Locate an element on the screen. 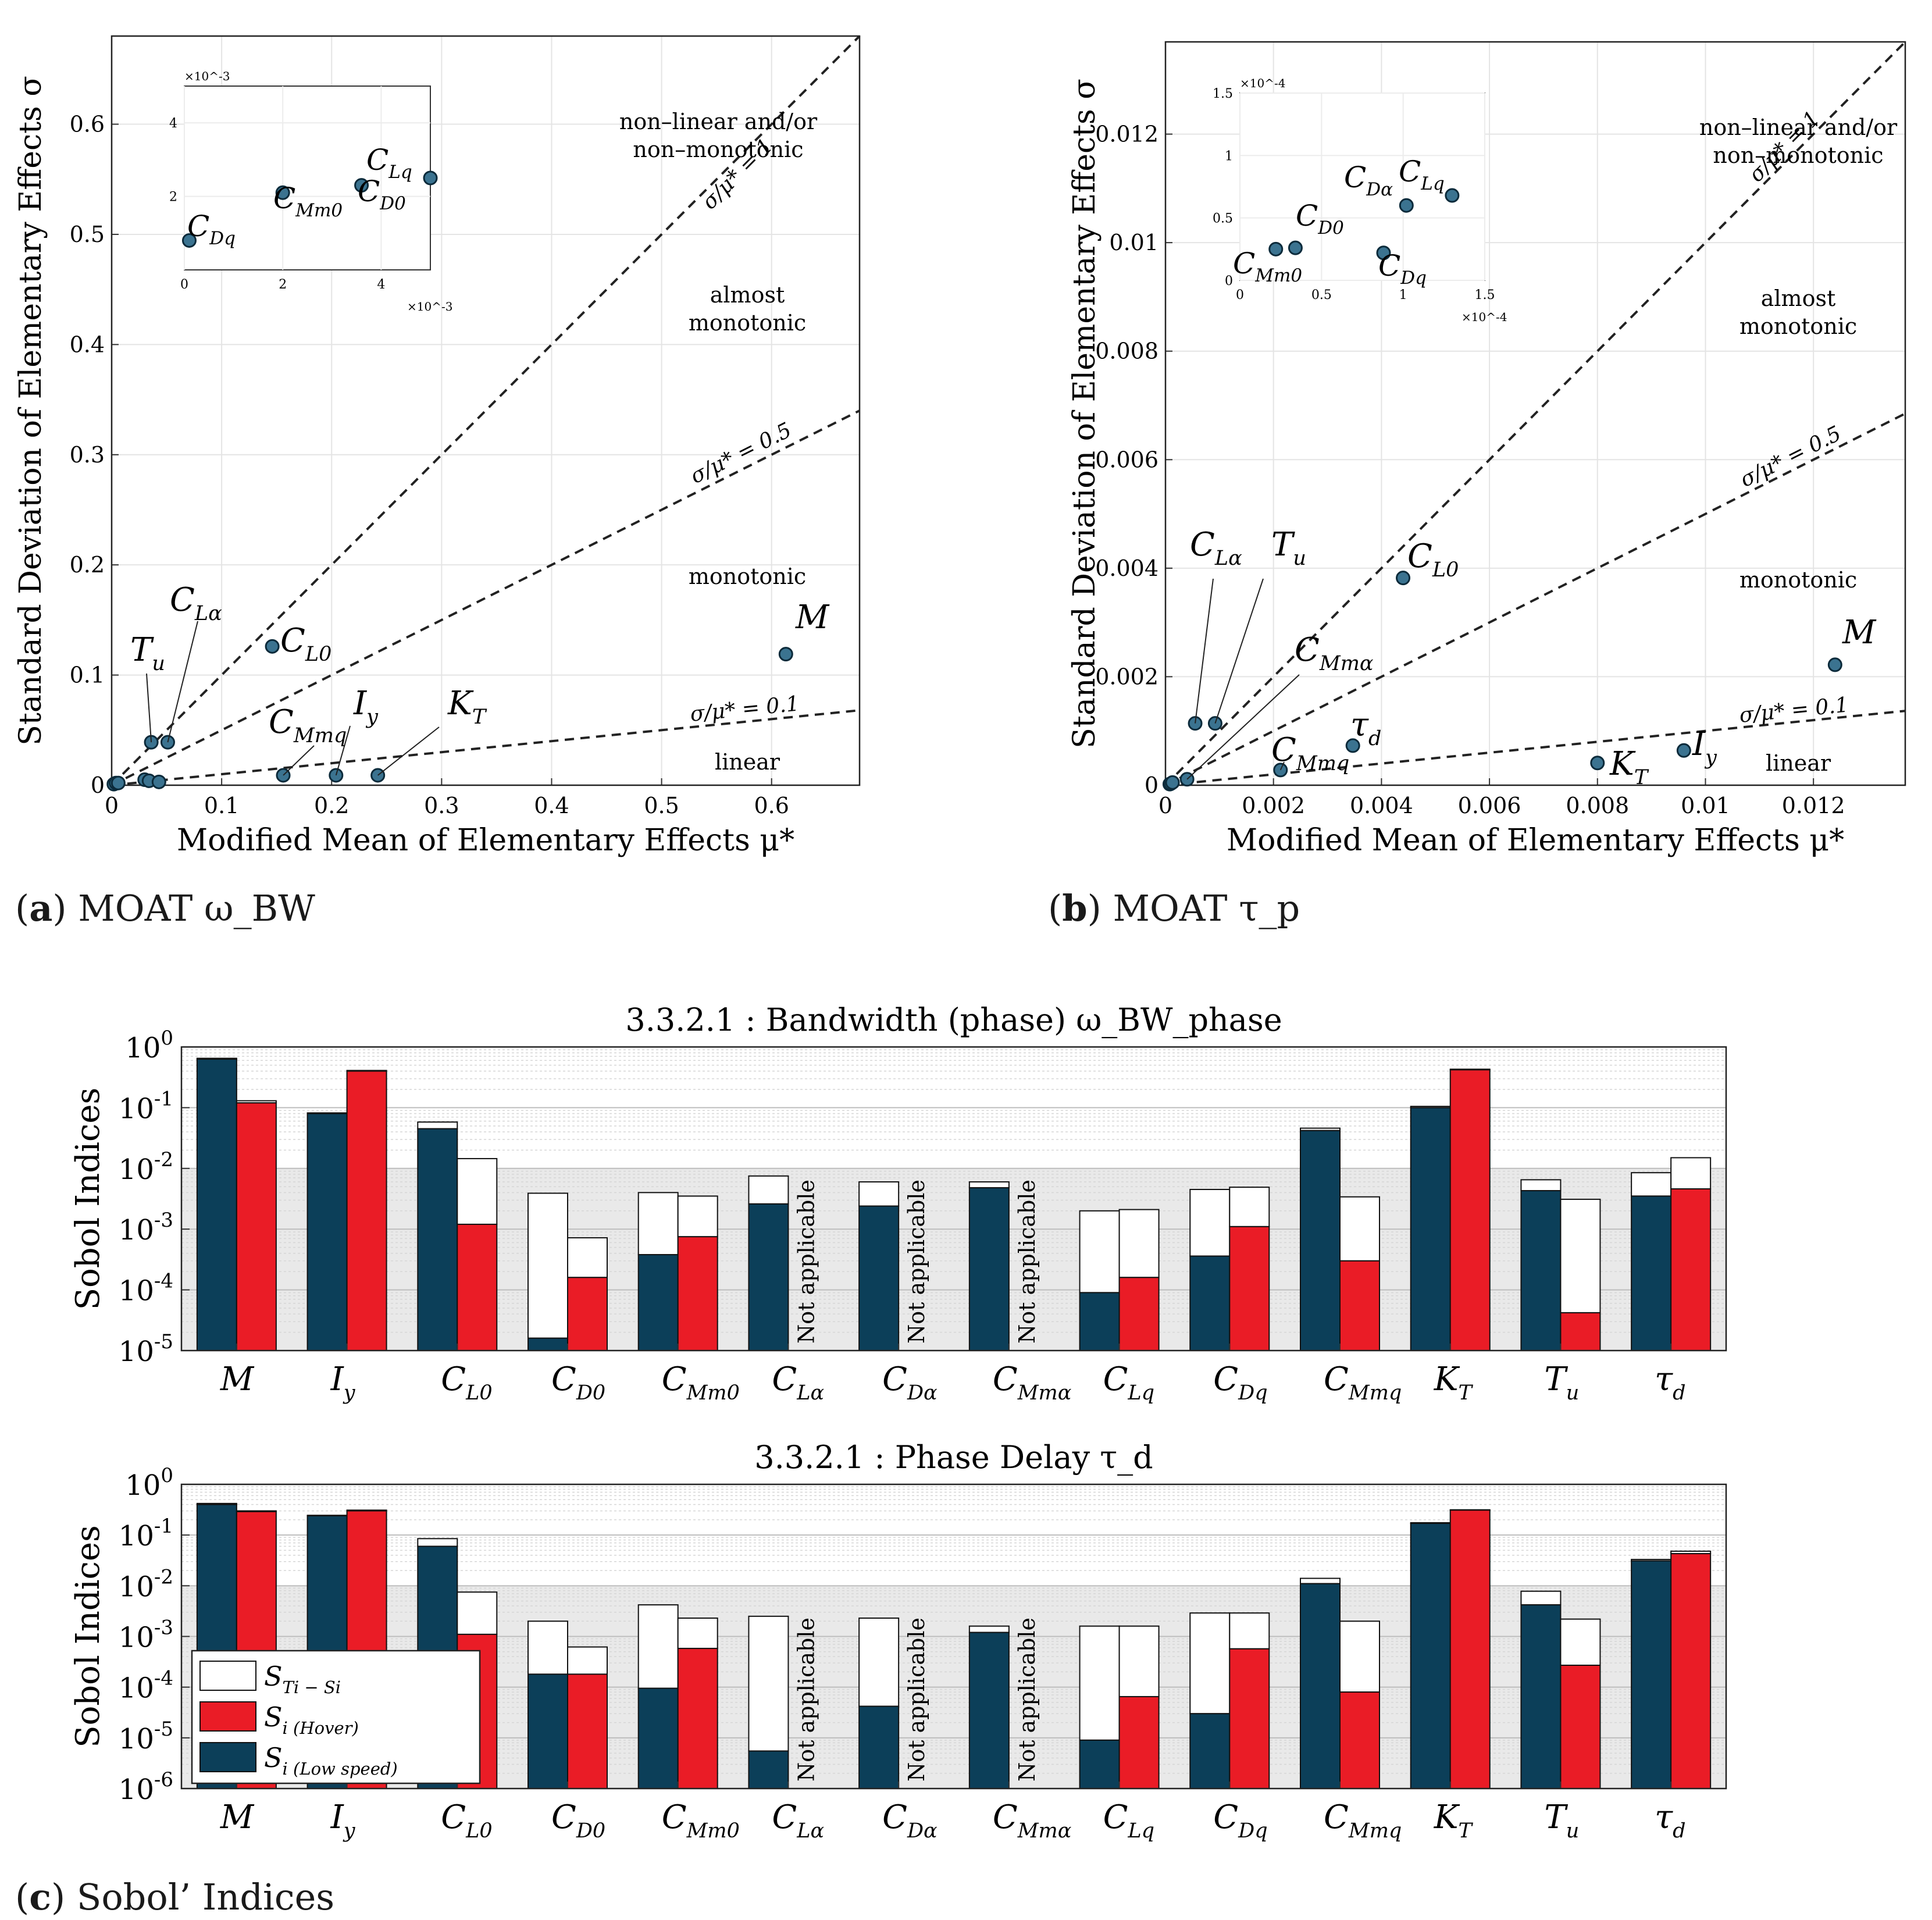 This screenshot has width=1932, height=1920. point-label: CLα is located at coordinates (196, 603).